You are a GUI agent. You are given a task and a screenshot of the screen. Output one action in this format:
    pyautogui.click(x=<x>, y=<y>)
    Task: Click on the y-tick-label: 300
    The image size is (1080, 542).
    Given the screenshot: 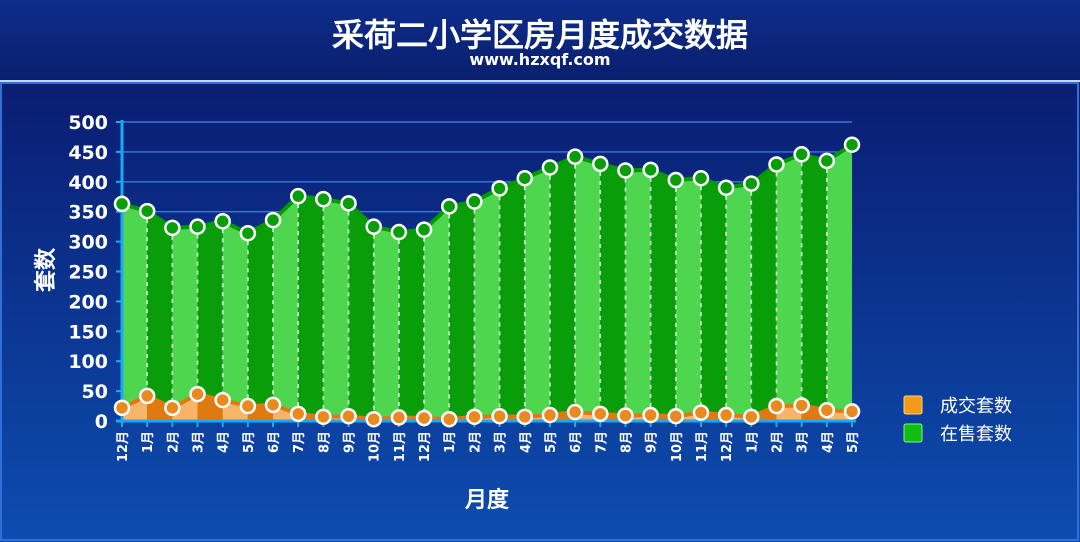 What is the action you would take?
    pyautogui.click(x=88, y=243)
    